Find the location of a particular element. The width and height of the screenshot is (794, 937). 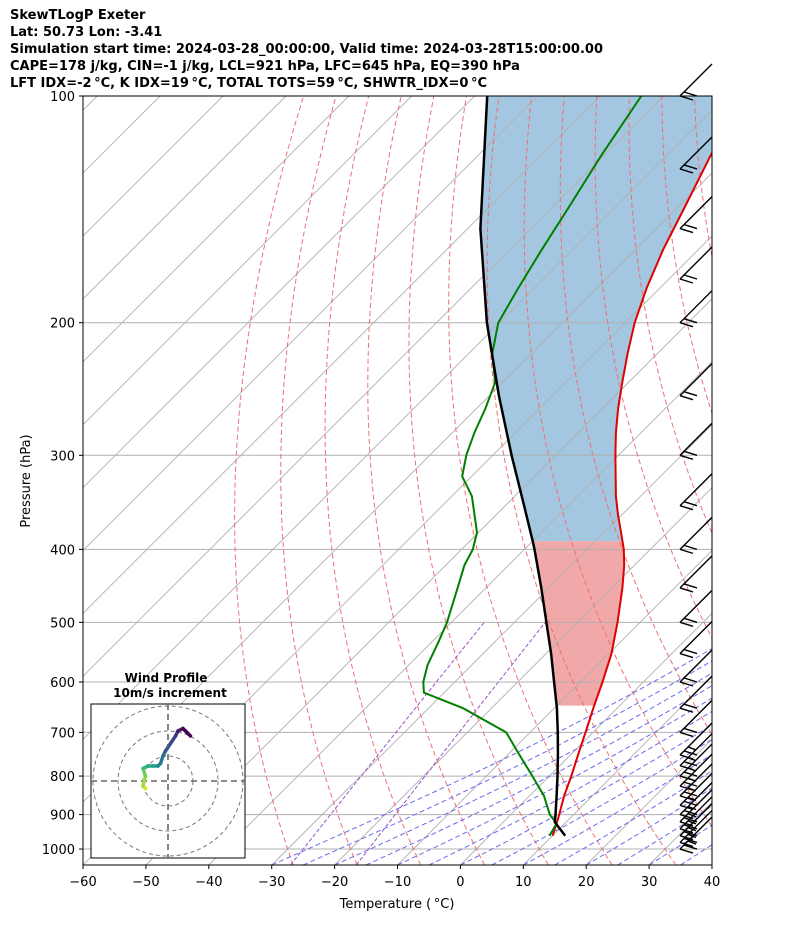

hodograph-title: Wind Profile is located at coordinates (166, 678).